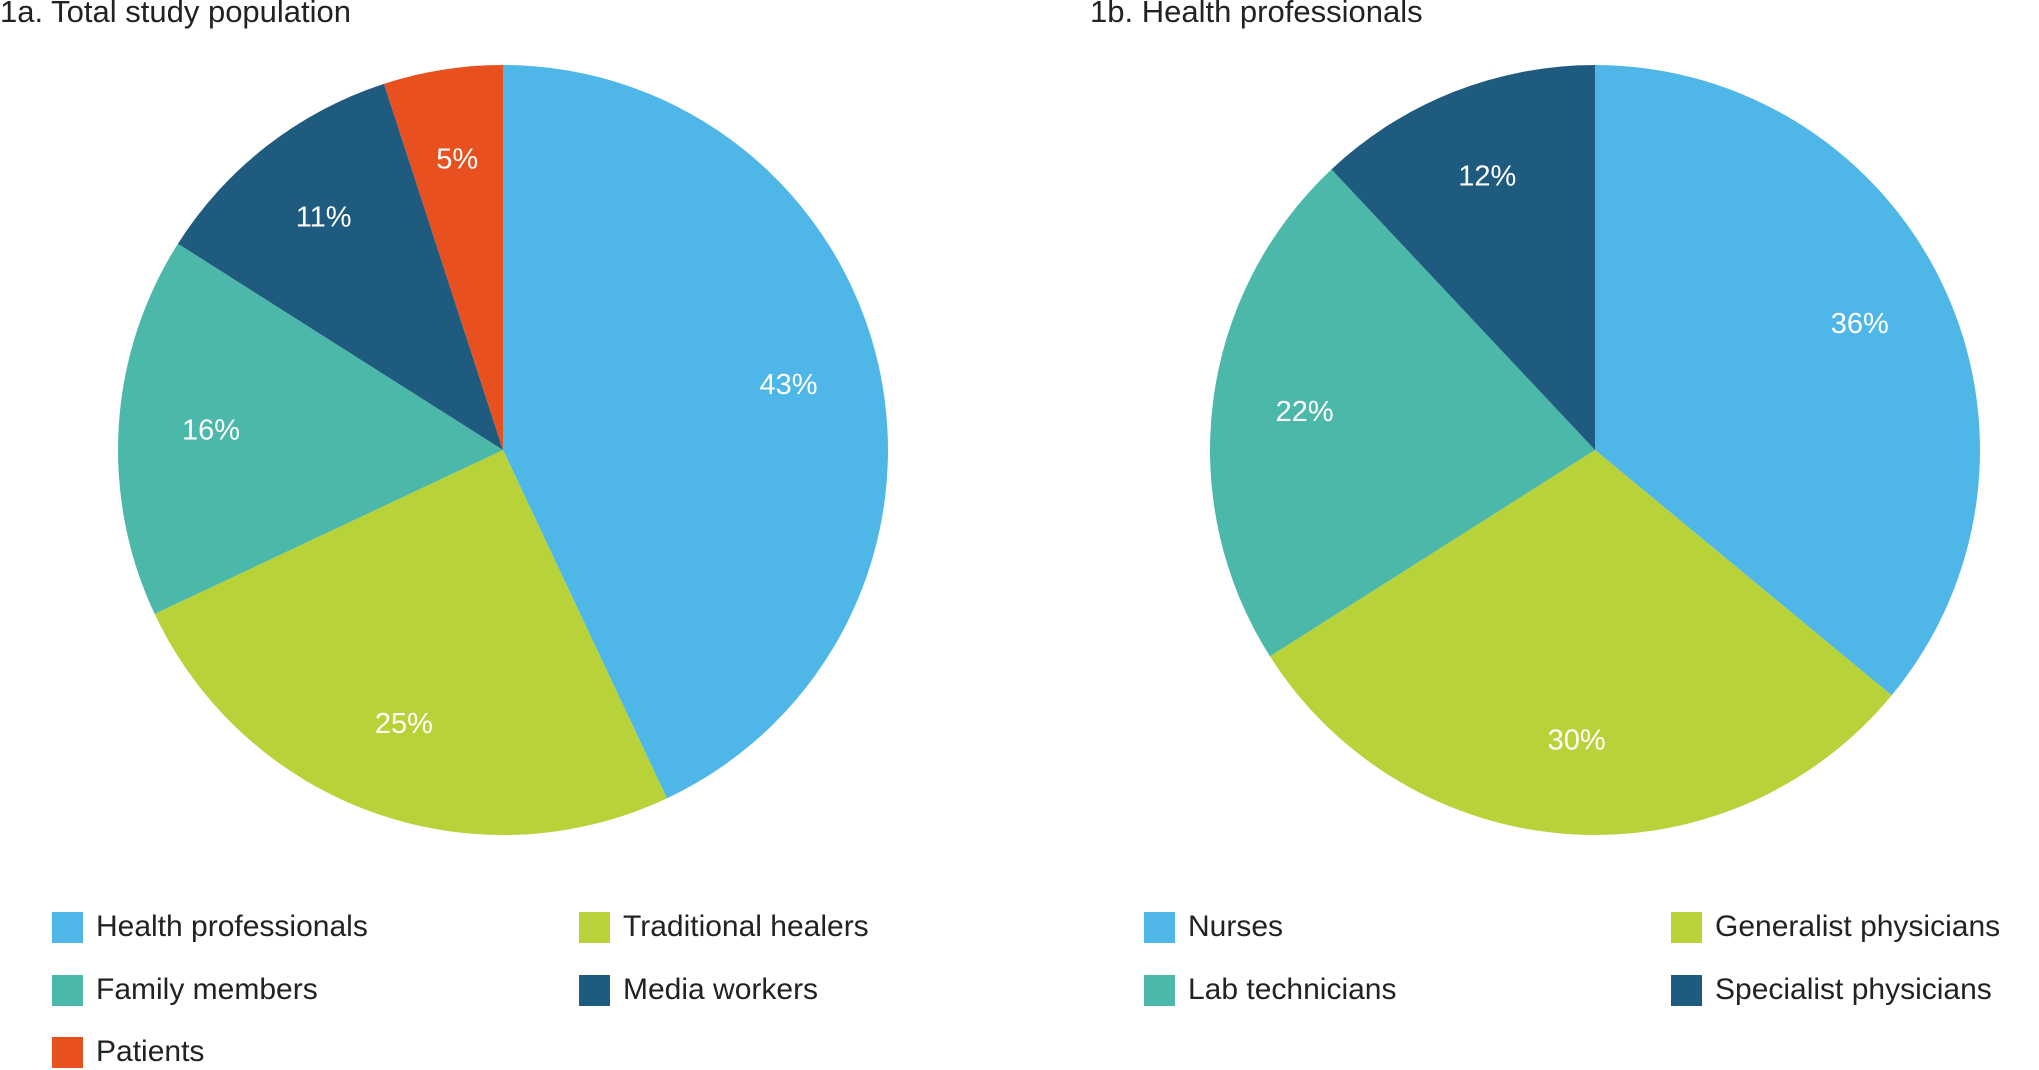 This screenshot has width=2039, height=1070. Describe the element at coordinates (746, 926) in the screenshot. I see `legend-label: Traditional healers` at that location.